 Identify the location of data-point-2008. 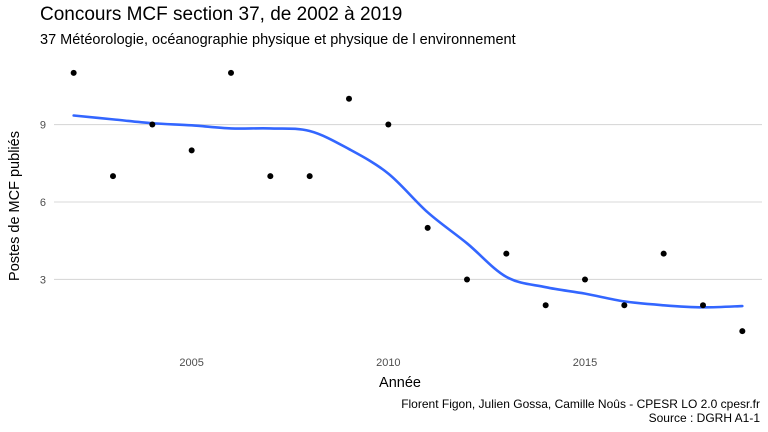
(310, 176).